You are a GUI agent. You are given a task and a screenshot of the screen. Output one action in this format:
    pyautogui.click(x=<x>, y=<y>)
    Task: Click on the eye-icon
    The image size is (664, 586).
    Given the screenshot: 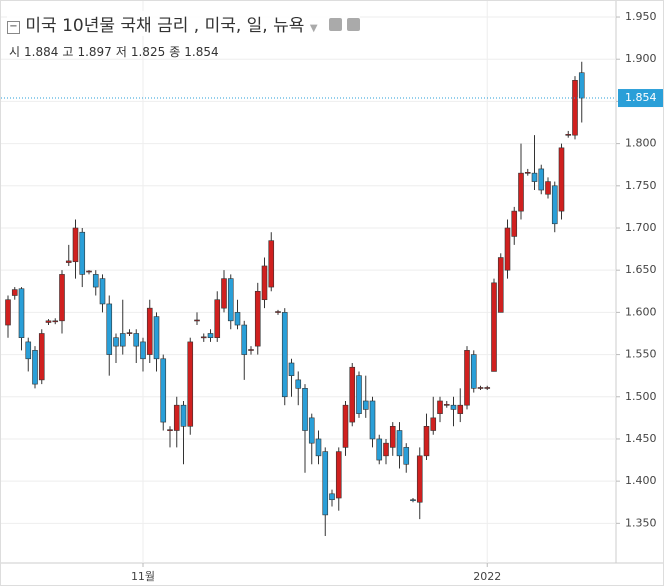 What is the action you would take?
    pyautogui.click(x=335, y=24)
    